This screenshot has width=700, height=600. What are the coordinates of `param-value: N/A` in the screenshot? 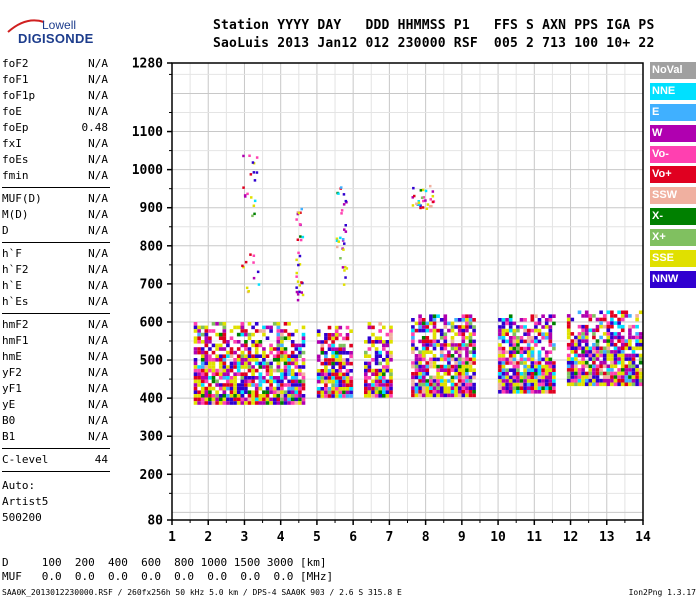 It's located at (98, 143).